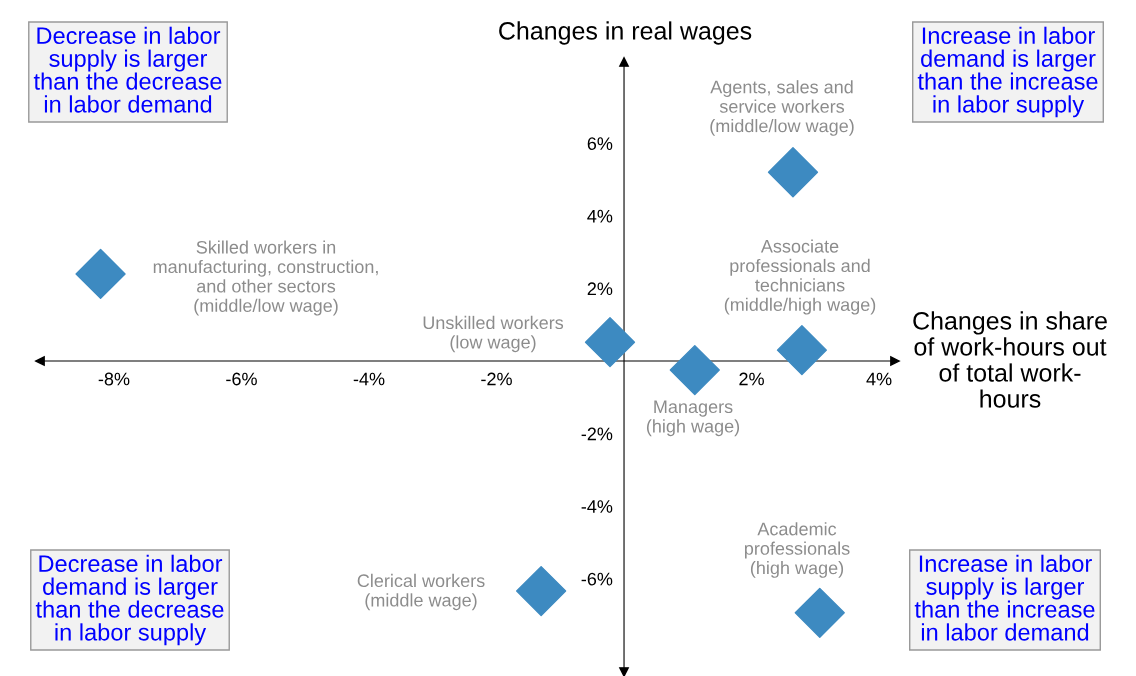  I want to click on x-axis-title: Changes in share of work-hours out of total work- hours, so click(1010, 359).